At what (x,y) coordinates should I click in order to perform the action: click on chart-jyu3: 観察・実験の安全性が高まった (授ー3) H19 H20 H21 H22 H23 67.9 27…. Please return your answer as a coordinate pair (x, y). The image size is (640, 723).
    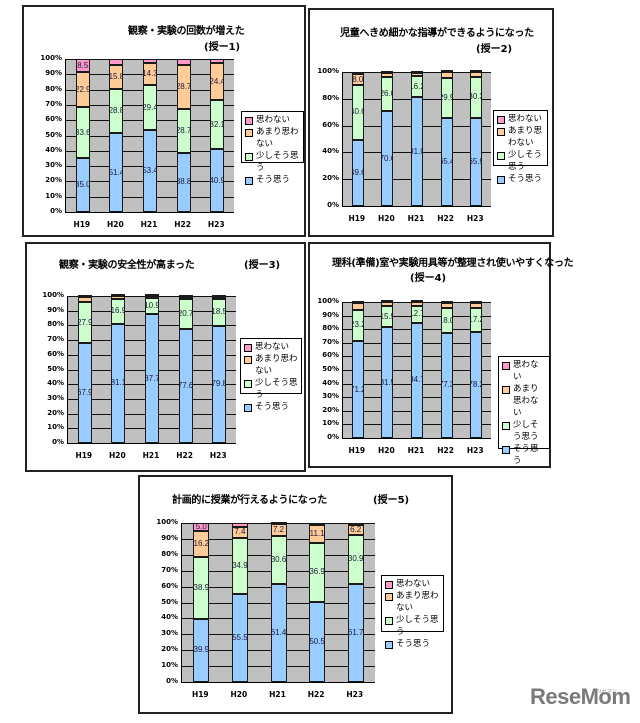
    Looking at the image, I should click on (165, 357).